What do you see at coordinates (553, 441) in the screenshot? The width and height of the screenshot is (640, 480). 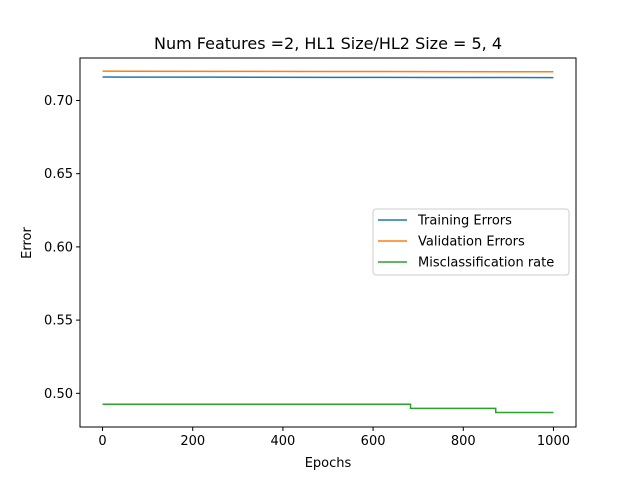 I see `x-tick-label: 1000` at bounding box center [553, 441].